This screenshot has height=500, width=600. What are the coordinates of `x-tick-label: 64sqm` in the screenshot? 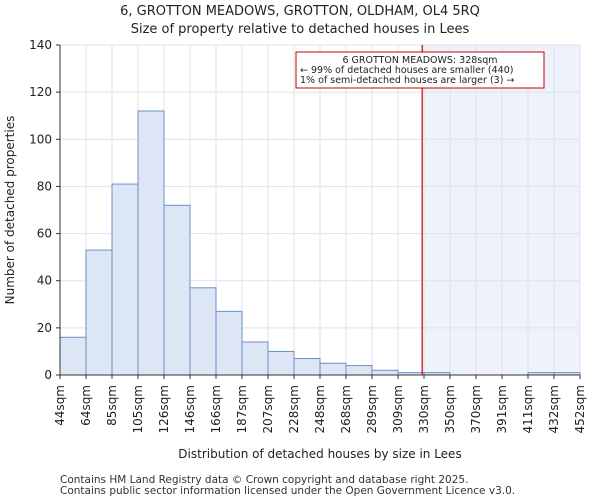 It's located at (86, 405).